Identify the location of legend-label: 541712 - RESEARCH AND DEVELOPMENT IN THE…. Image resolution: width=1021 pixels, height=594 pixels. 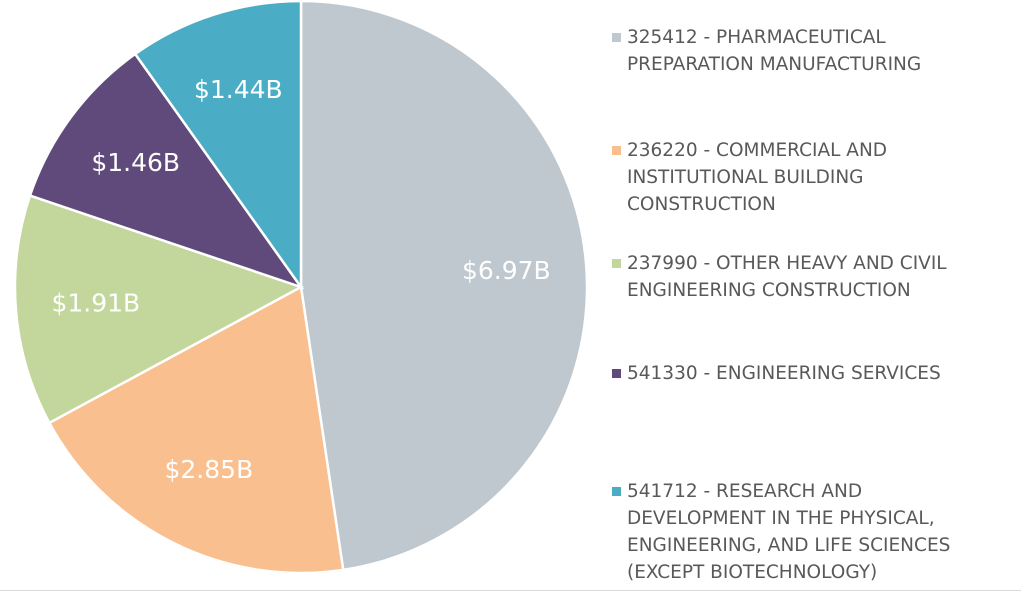
(789, 532).